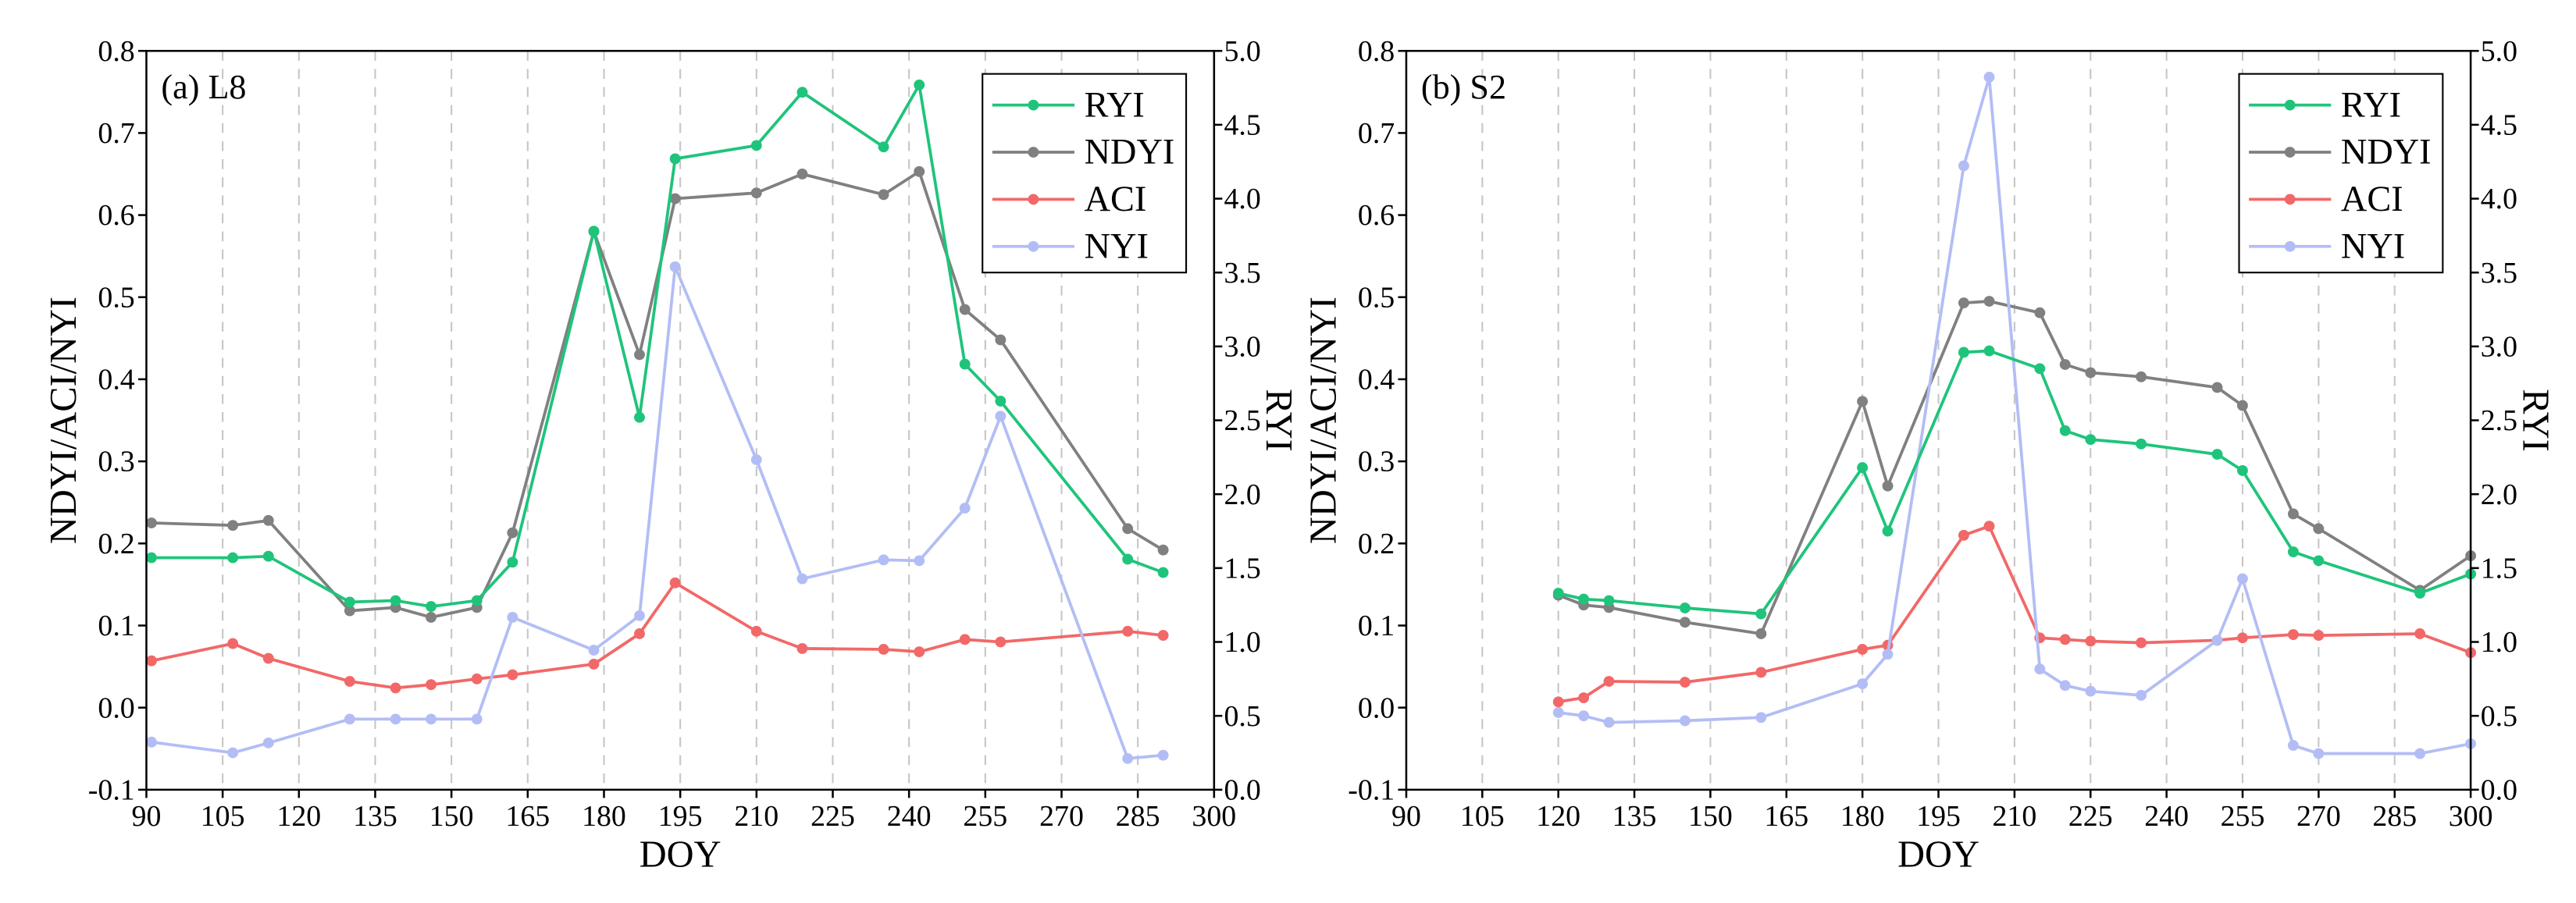 The height and width of the screenshot is (903, 2576). What do you see at coordinates (1463, 87) in the screenshot?
I see `panel-label: (b) S2` at bounding box center [1463, 87].